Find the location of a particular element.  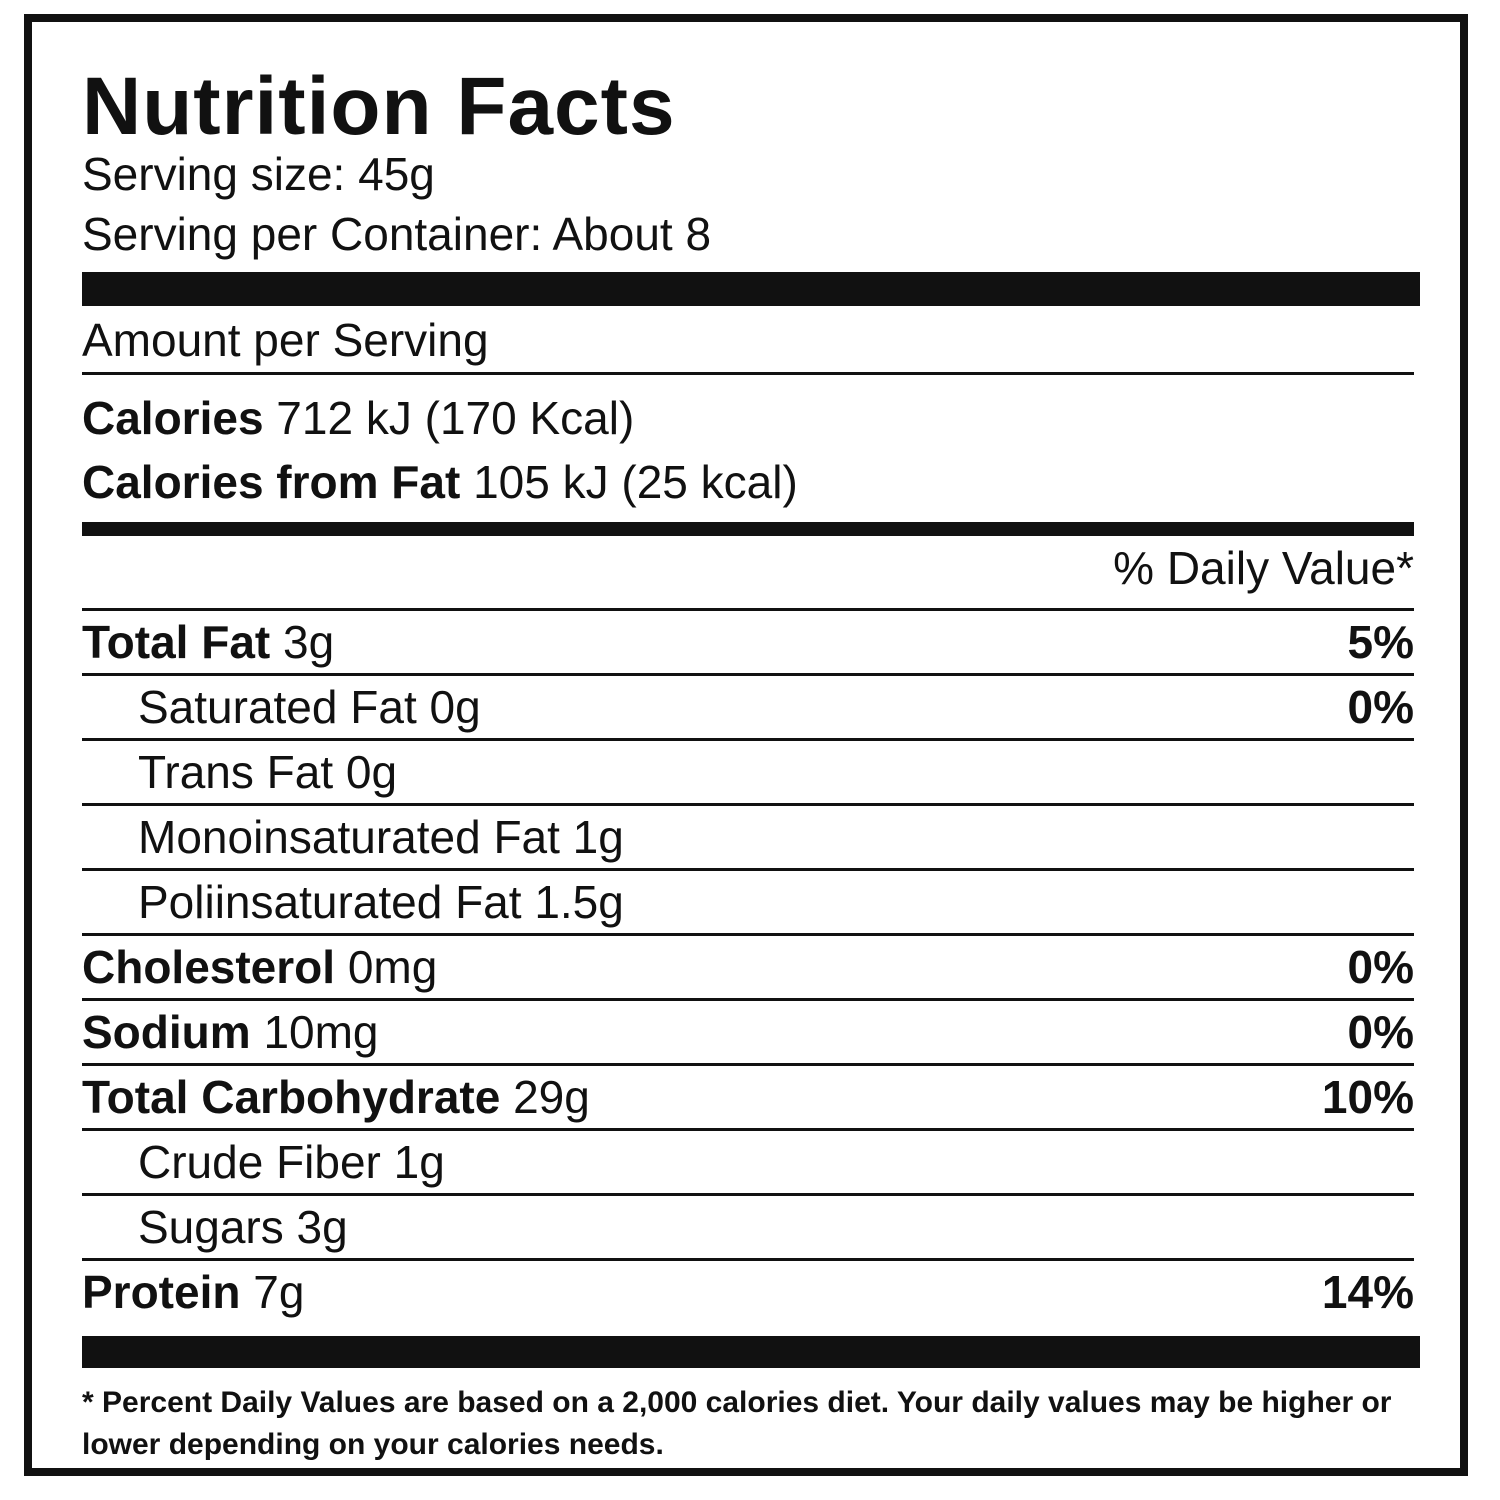

nutrient-row-sugars: Sugars 3g is located at coordinates (748, 1225).